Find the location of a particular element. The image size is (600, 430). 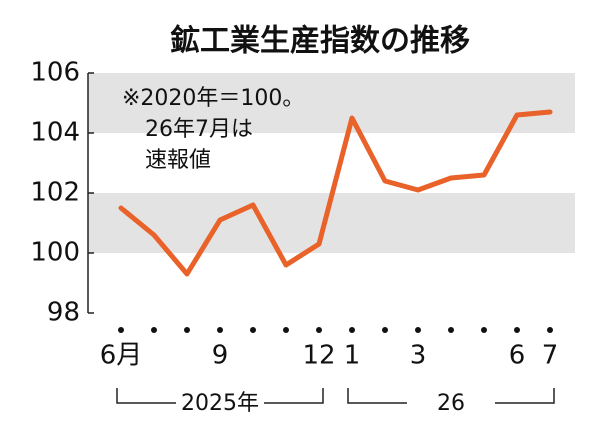

y-tick-label: 98 is located at coordinates (63, 313).